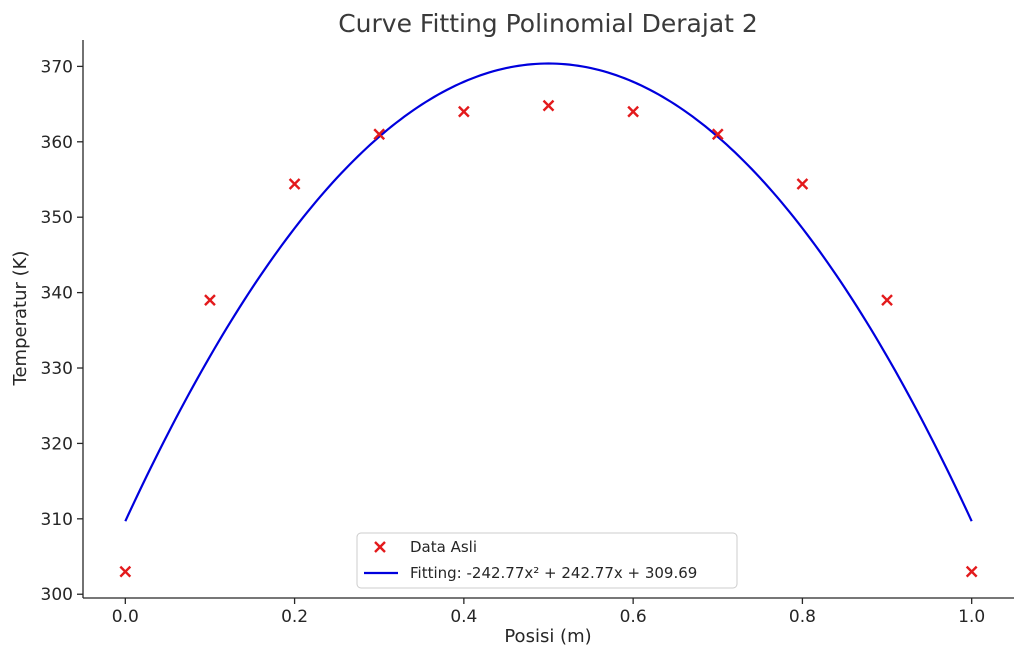 The width and height of the screenshot is (1024, 660). What do you see at coordinates (547, 636) in the screenshot?
I see `x-axis-label: Posisi (m)` at bounding box center [547, 636].